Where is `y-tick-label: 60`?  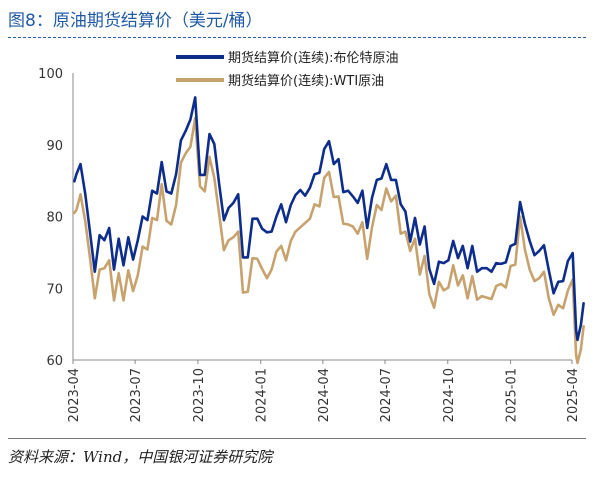 y-tick-label: 60 is located at coordinates (54, 361).